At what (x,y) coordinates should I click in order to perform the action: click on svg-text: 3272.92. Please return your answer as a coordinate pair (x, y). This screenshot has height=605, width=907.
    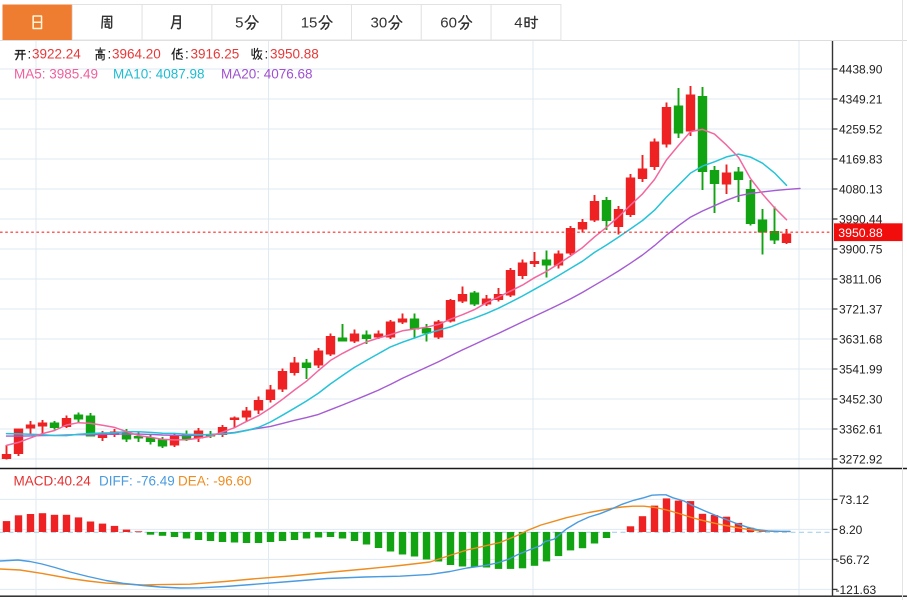
    Looking at the image, I should click on (861, 460).